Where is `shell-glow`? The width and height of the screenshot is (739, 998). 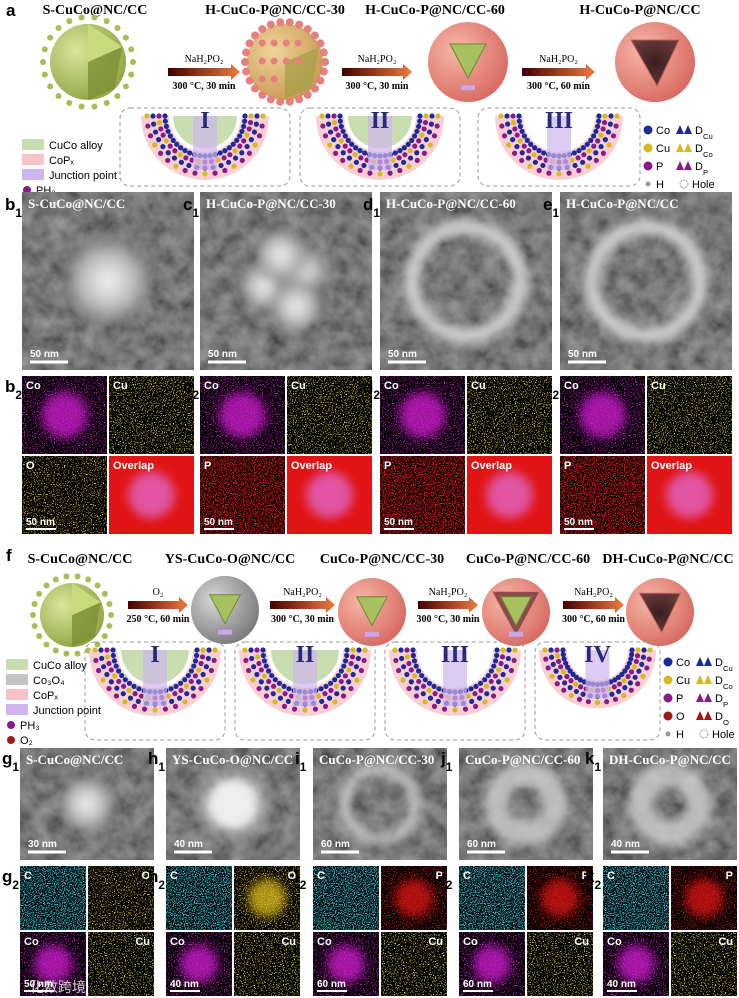 shell-glow is located at coordinates (670, 804).